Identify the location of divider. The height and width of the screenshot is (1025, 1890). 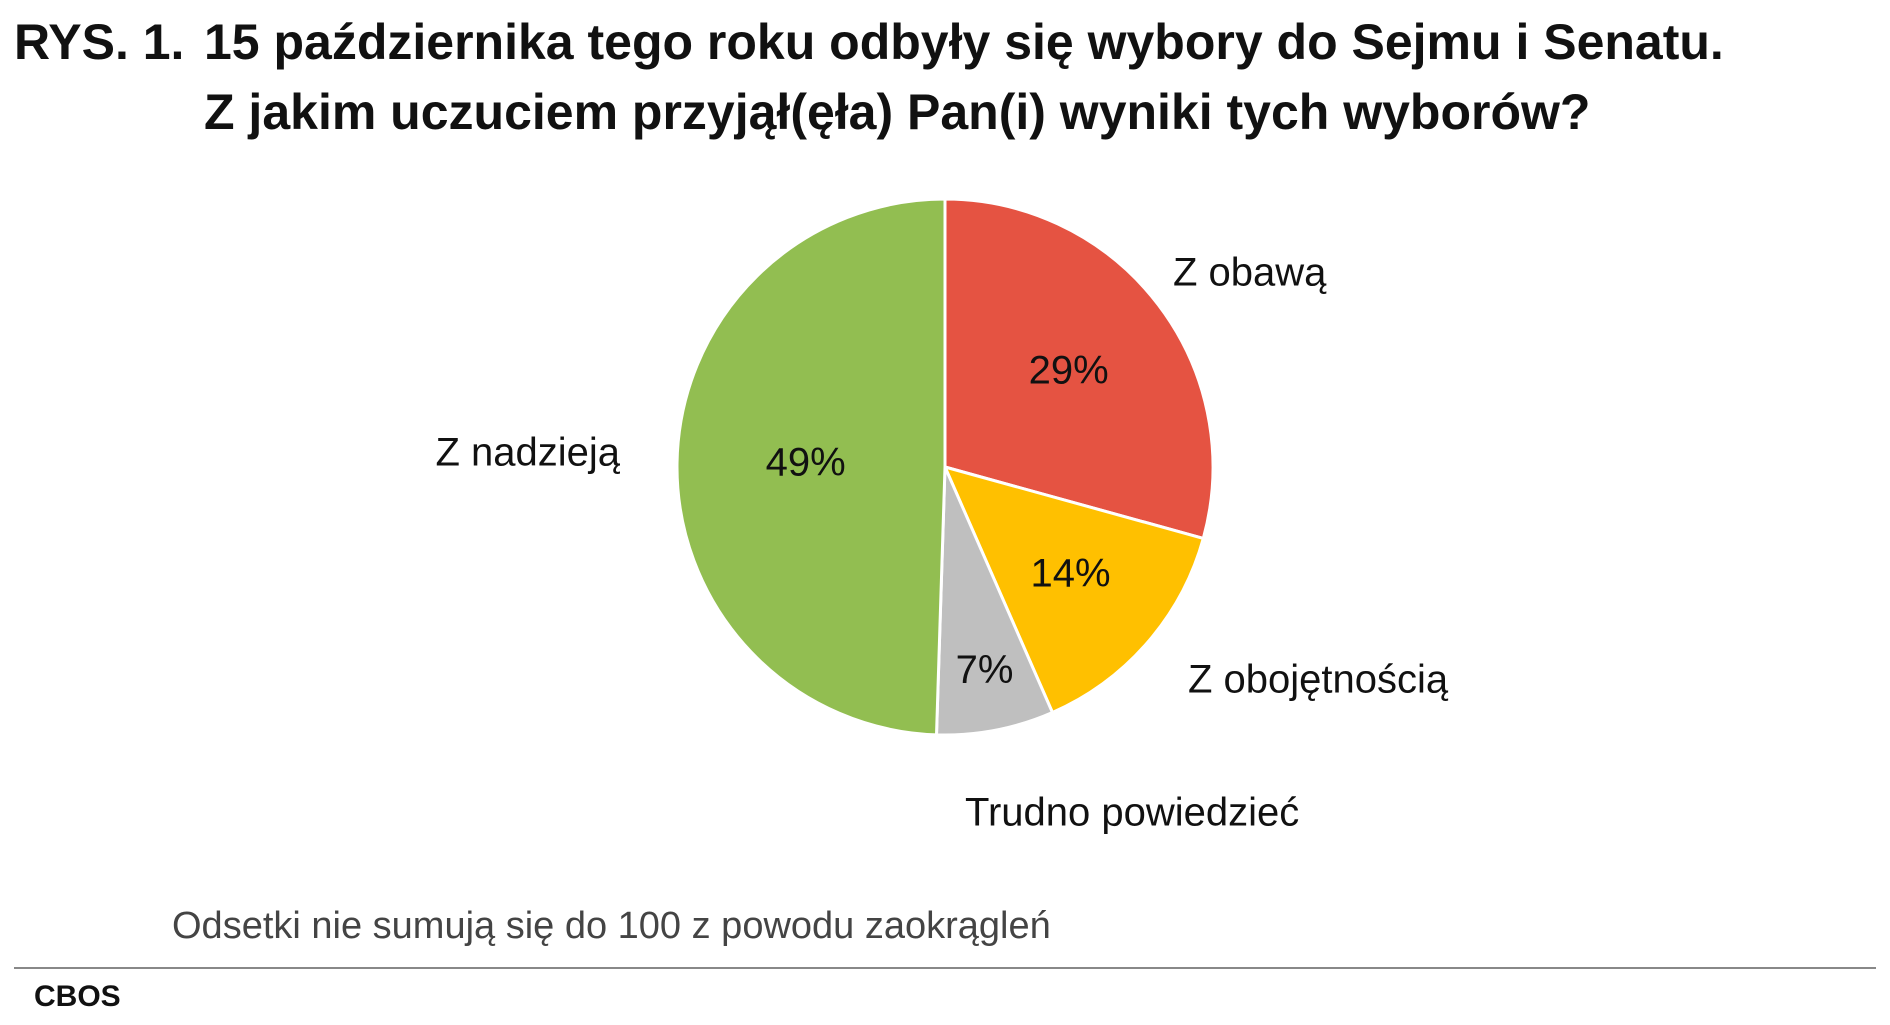
(945, 968).